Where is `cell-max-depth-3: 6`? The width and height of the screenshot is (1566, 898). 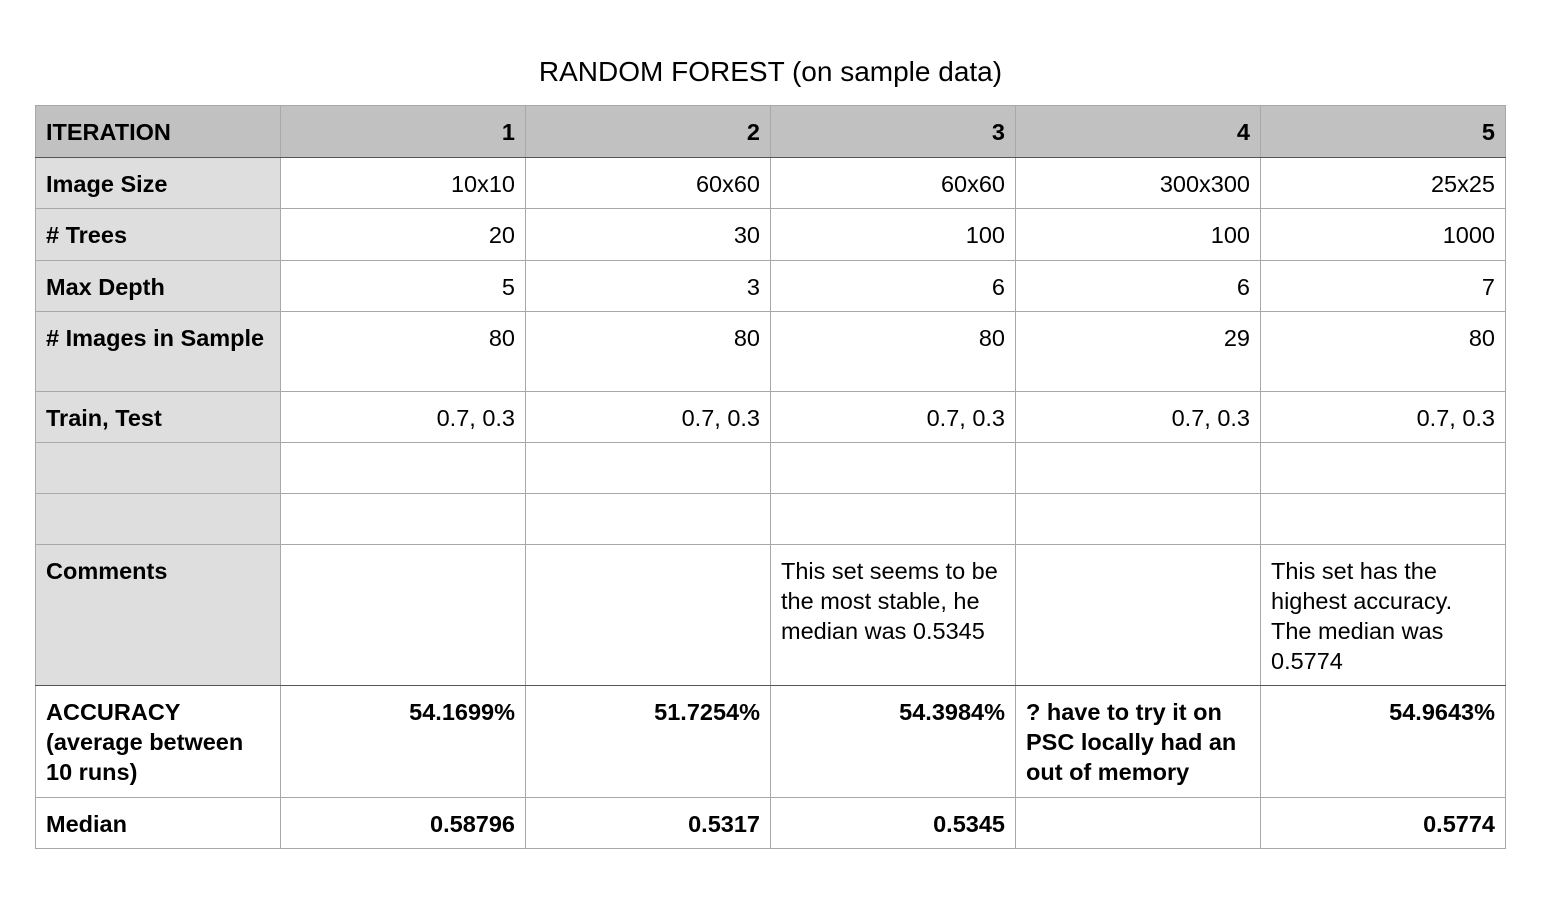 cell-max-depth-3: 6 is located at coordinates (893, 286).